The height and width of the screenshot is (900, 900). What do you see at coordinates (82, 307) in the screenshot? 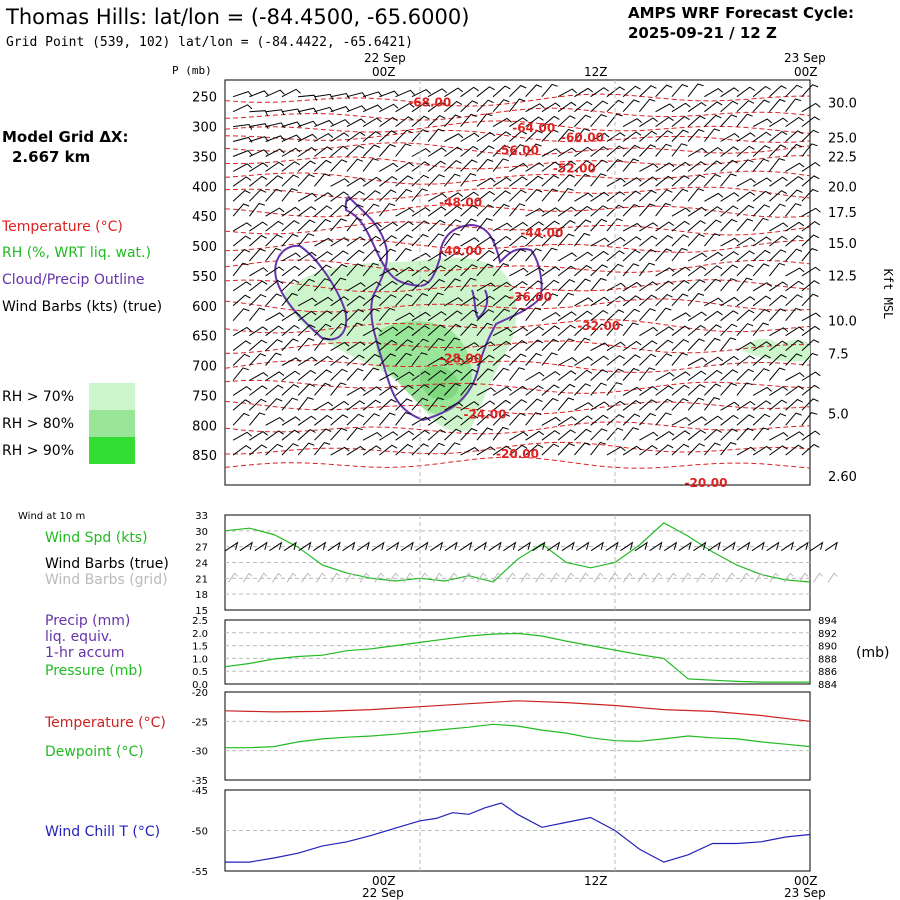
I see `legend-wind-barbs: Wind Barbs (kts) (true)` at bounding box center [82, 307].